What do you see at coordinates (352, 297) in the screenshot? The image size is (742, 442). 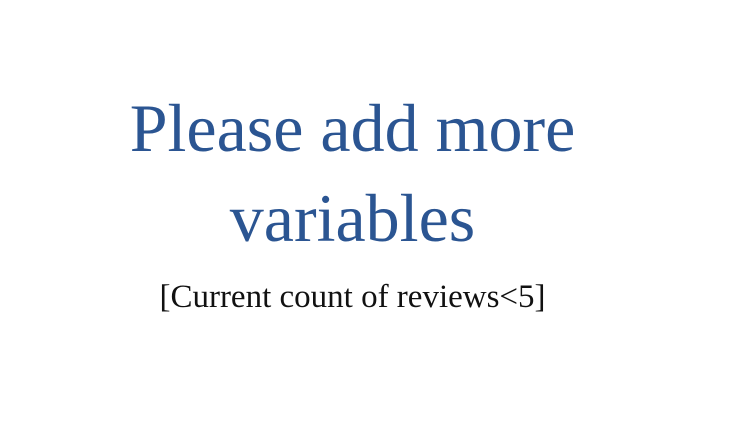 I see `review-count-note: [Current count of reviews<5]` at bounding box center [352, 297].